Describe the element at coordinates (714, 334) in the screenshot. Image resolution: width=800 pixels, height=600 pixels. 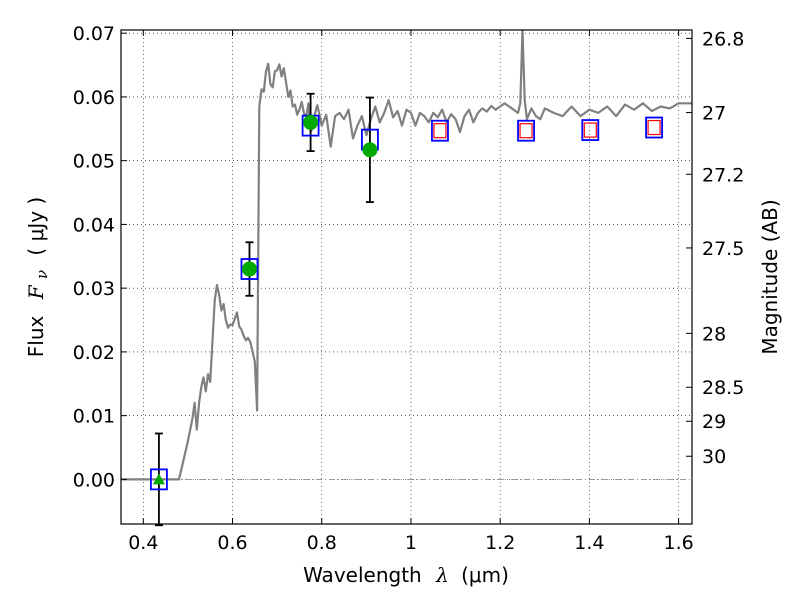
I see `y2-tick-label: 28` at that location.